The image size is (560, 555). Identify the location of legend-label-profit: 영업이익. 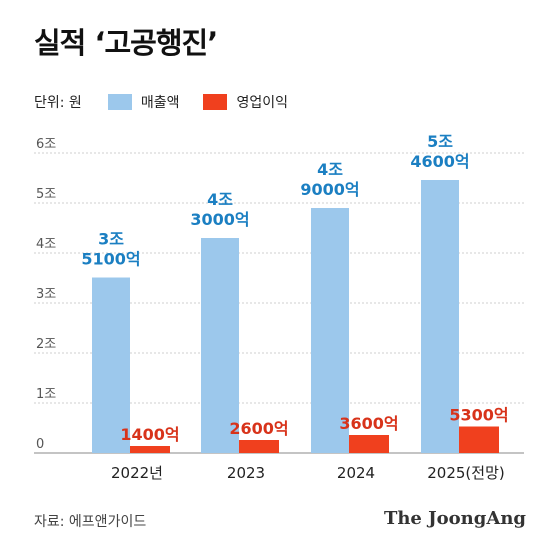
(262, 103).